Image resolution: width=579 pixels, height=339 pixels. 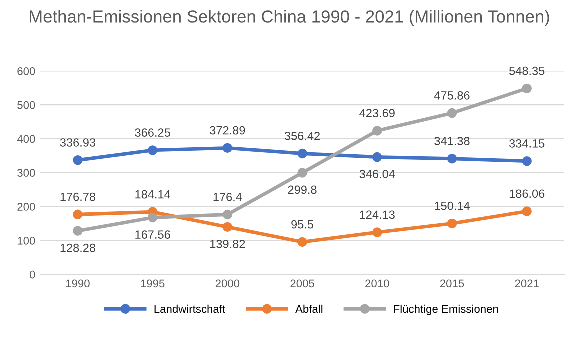 What do you see at coordinates (527, 144) in the screenshot?
I see `data-label: 334.15` at bounding box center [527, 144].